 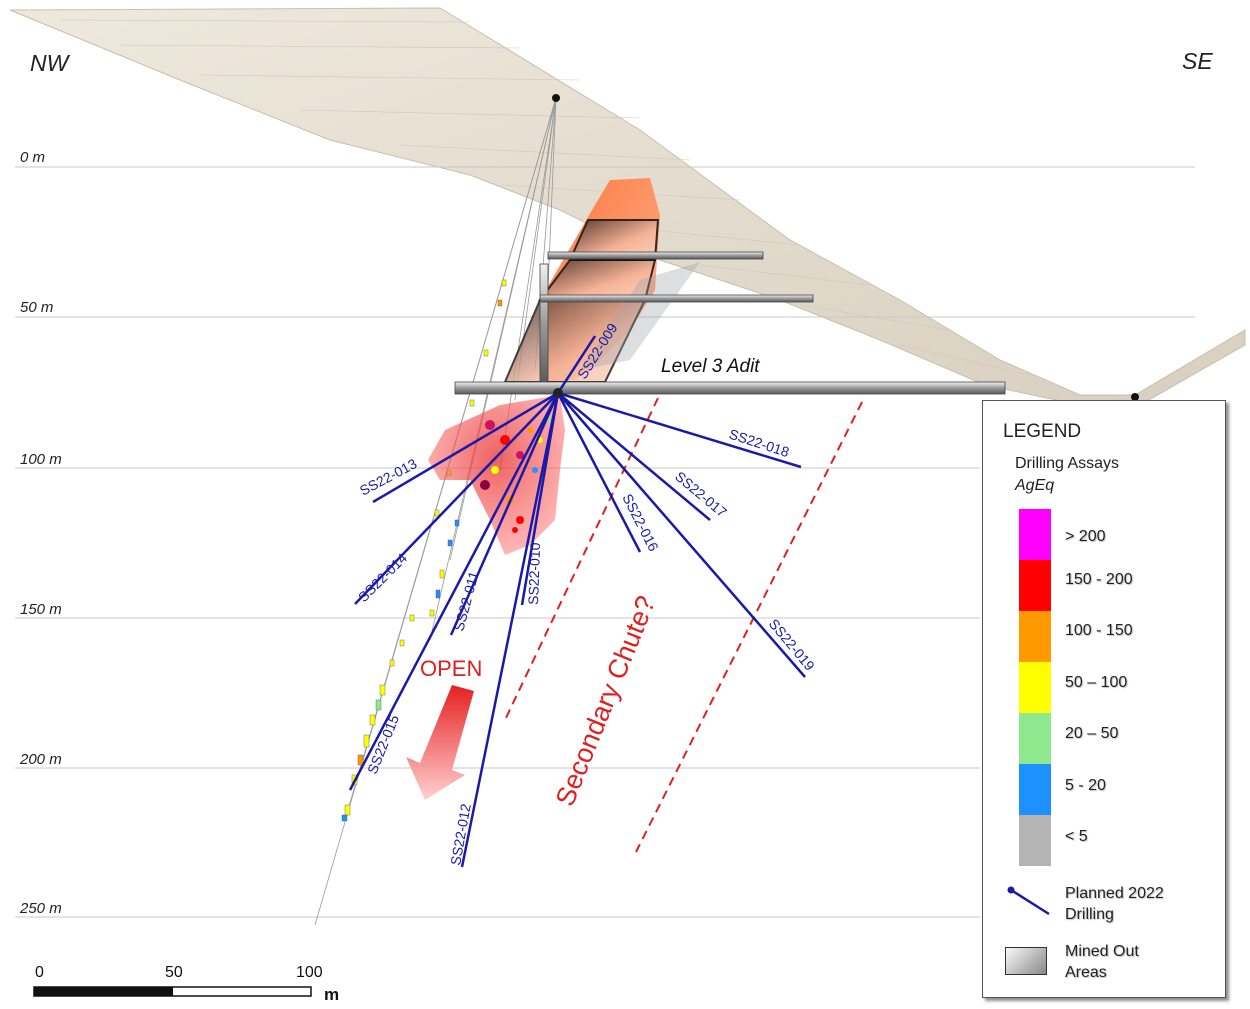 I want to click on hole-label-ss22-019: SS22-019, so click(x=792, y=645).